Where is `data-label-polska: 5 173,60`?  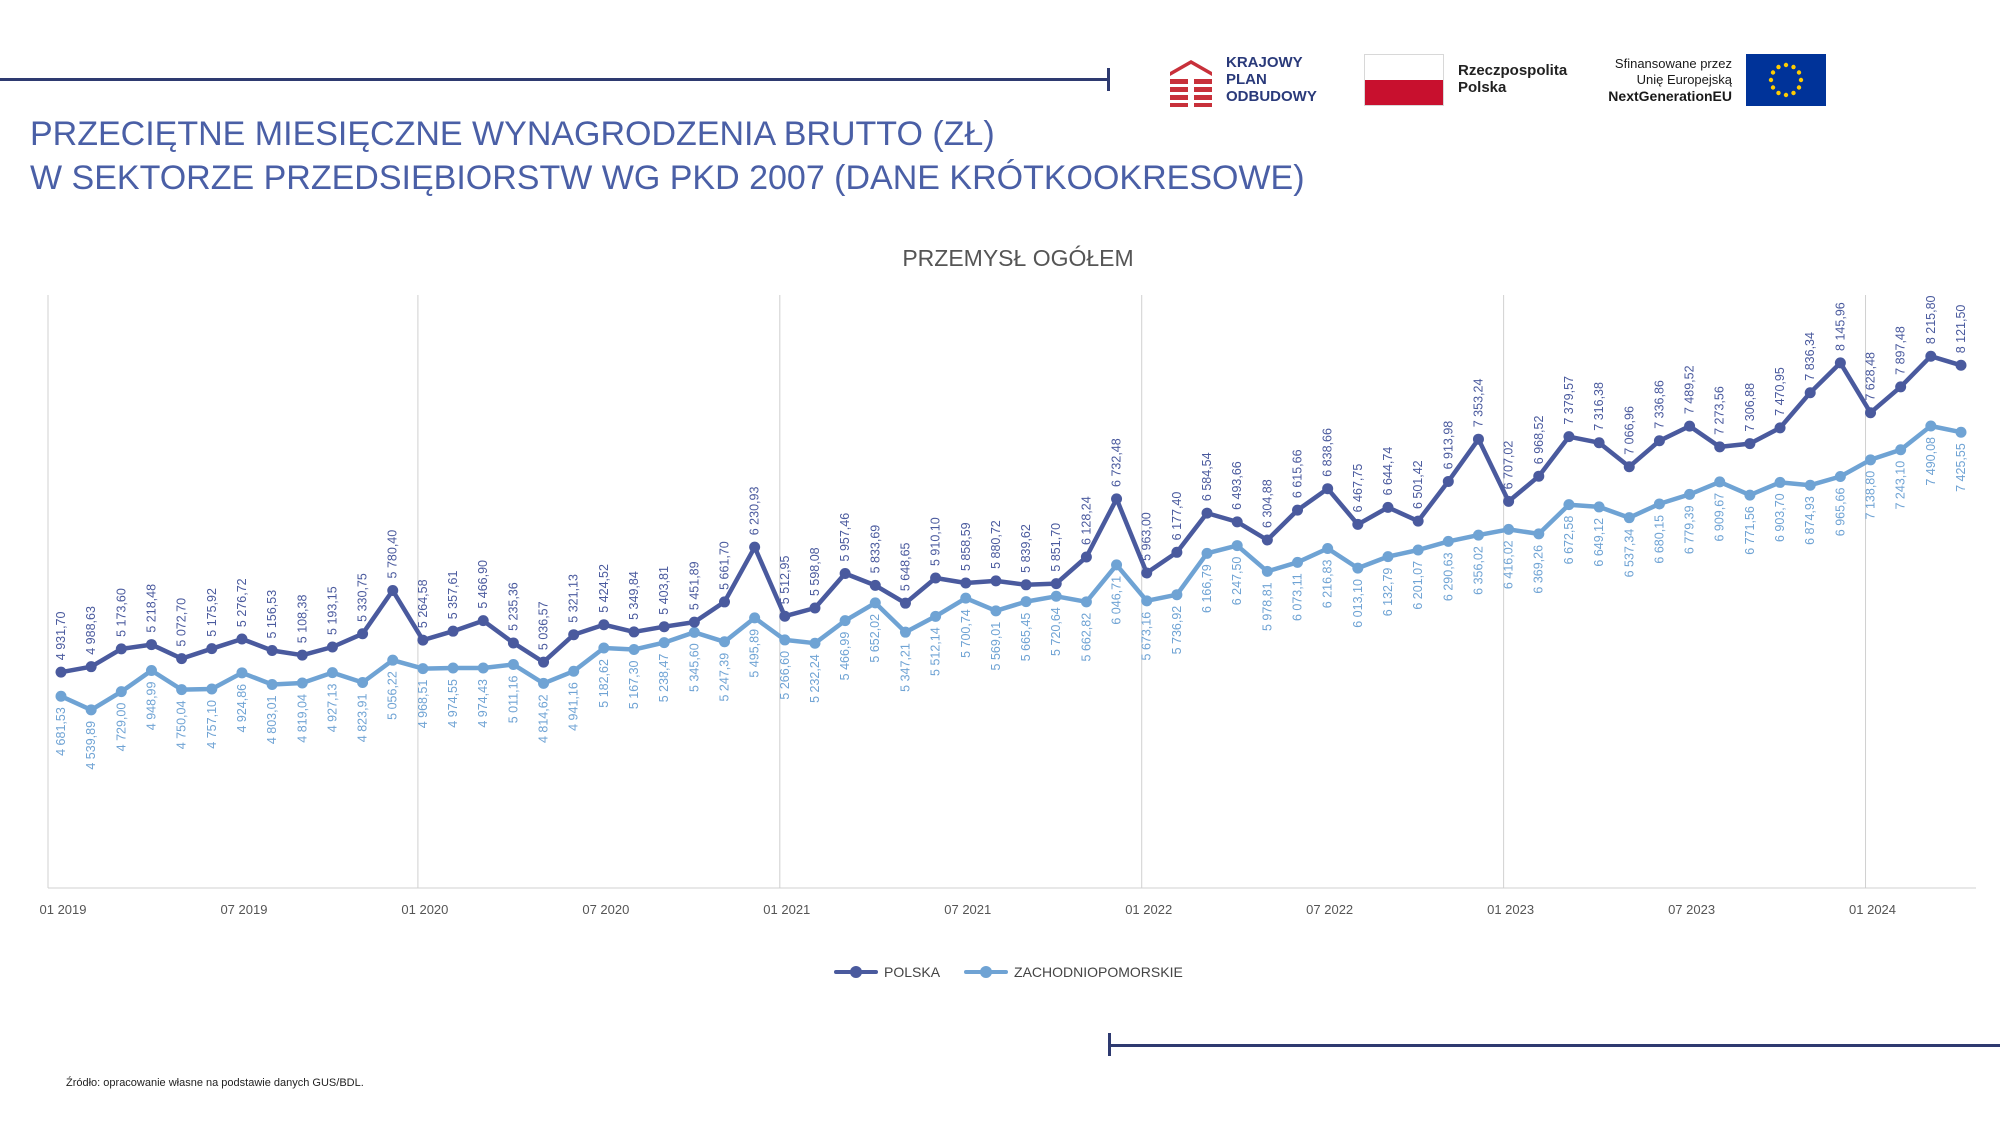
data-label-polska: 5 173,60 is located at coordinates (121, 612).